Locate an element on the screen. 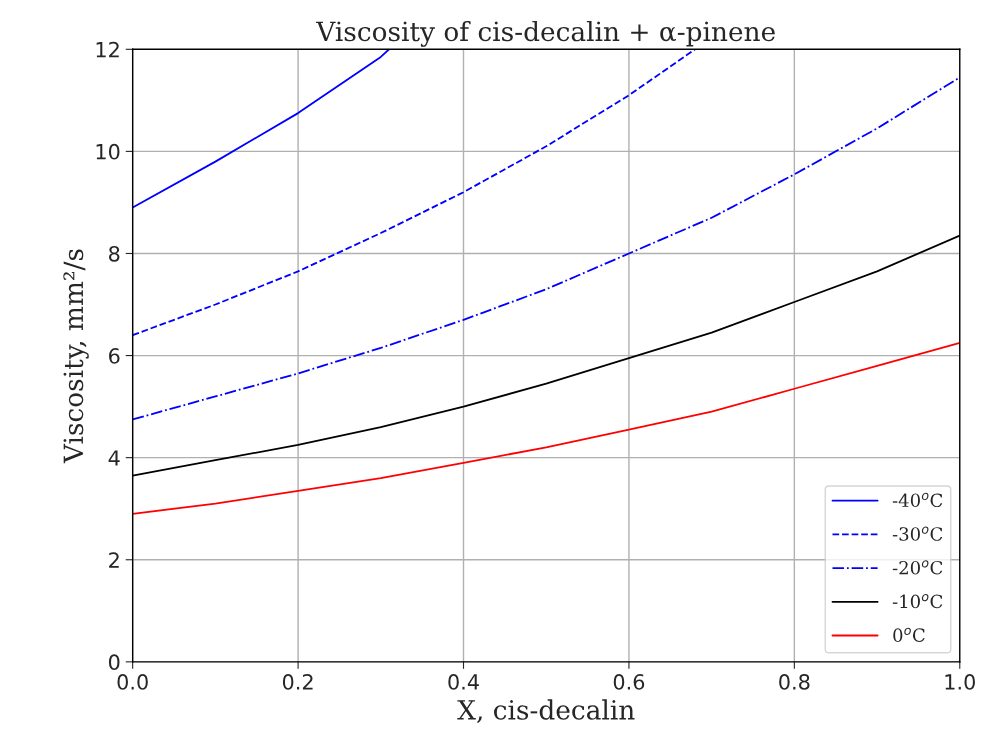 This screenshot has height=747, width=1005. legend-label: -30$^{o}$C is located at coordinates (917, 533).